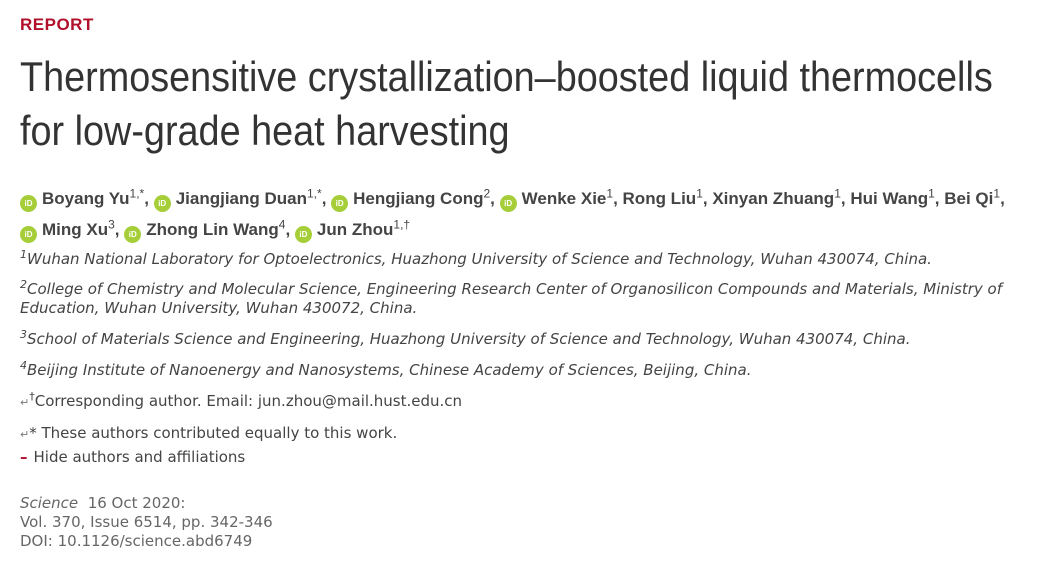  I want to click on author-name: Rong Liu, so click(659, 198).